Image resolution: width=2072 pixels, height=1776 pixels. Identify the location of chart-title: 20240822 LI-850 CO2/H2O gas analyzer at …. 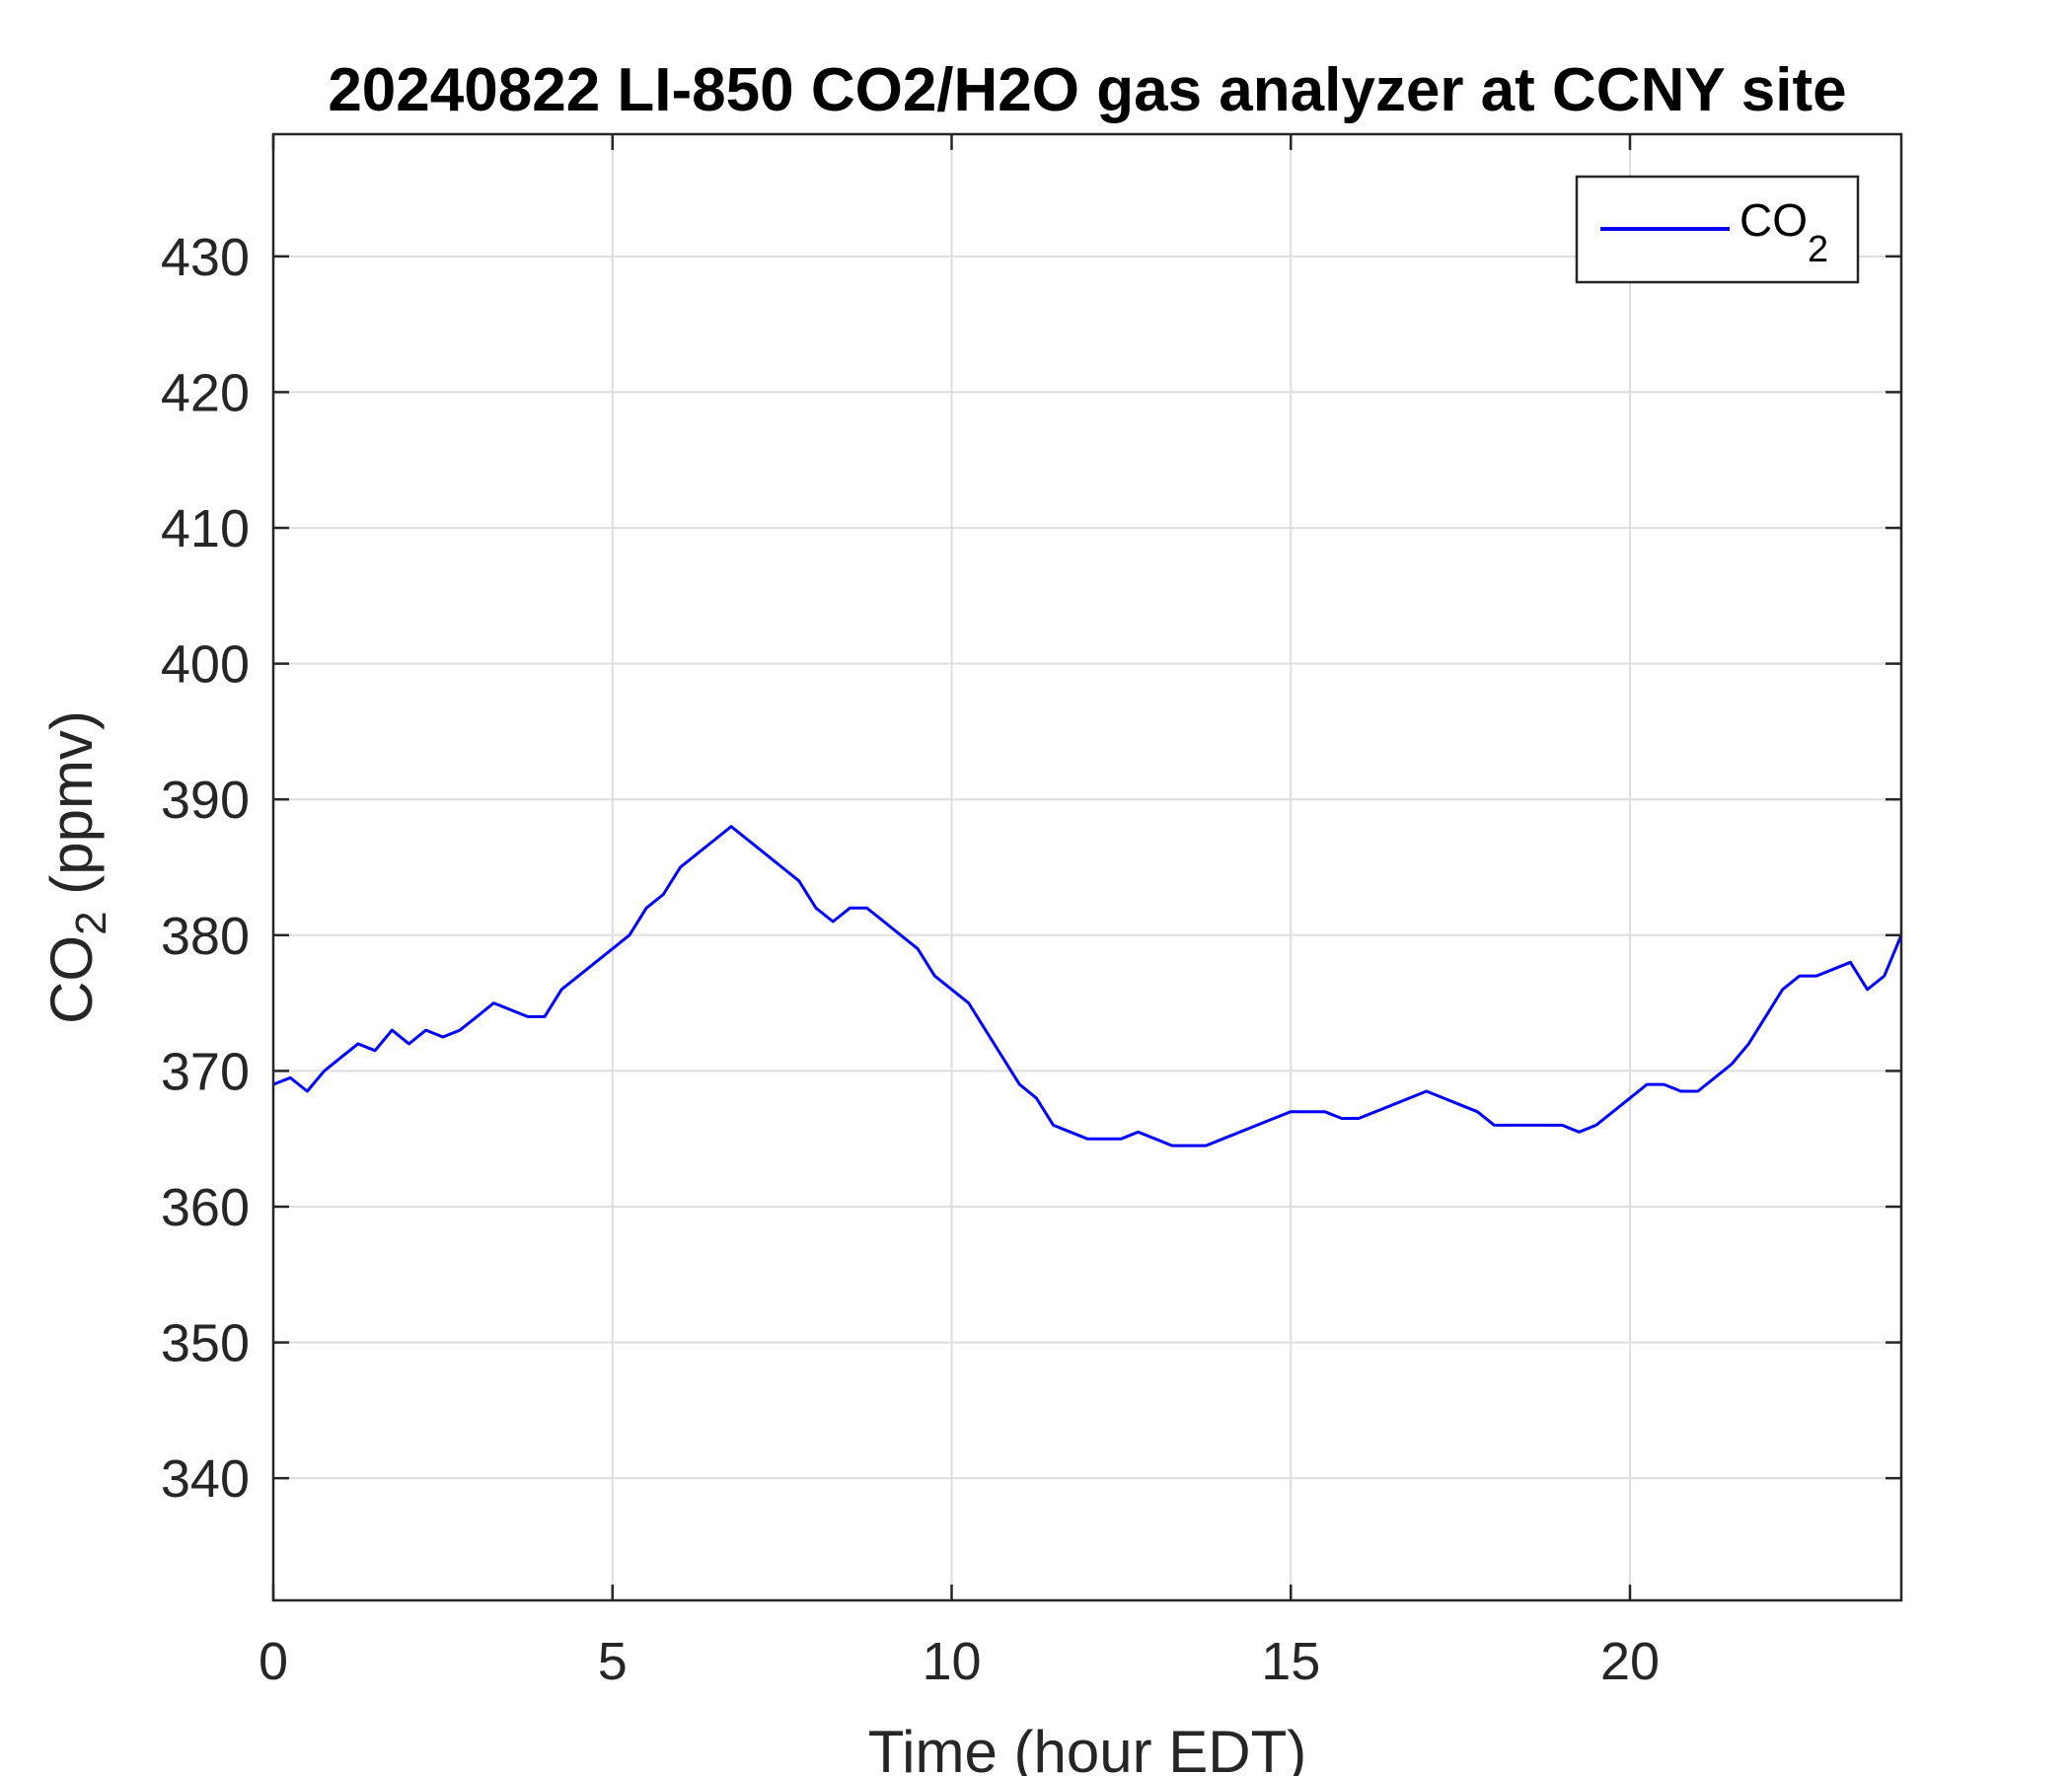
(1087, 90).